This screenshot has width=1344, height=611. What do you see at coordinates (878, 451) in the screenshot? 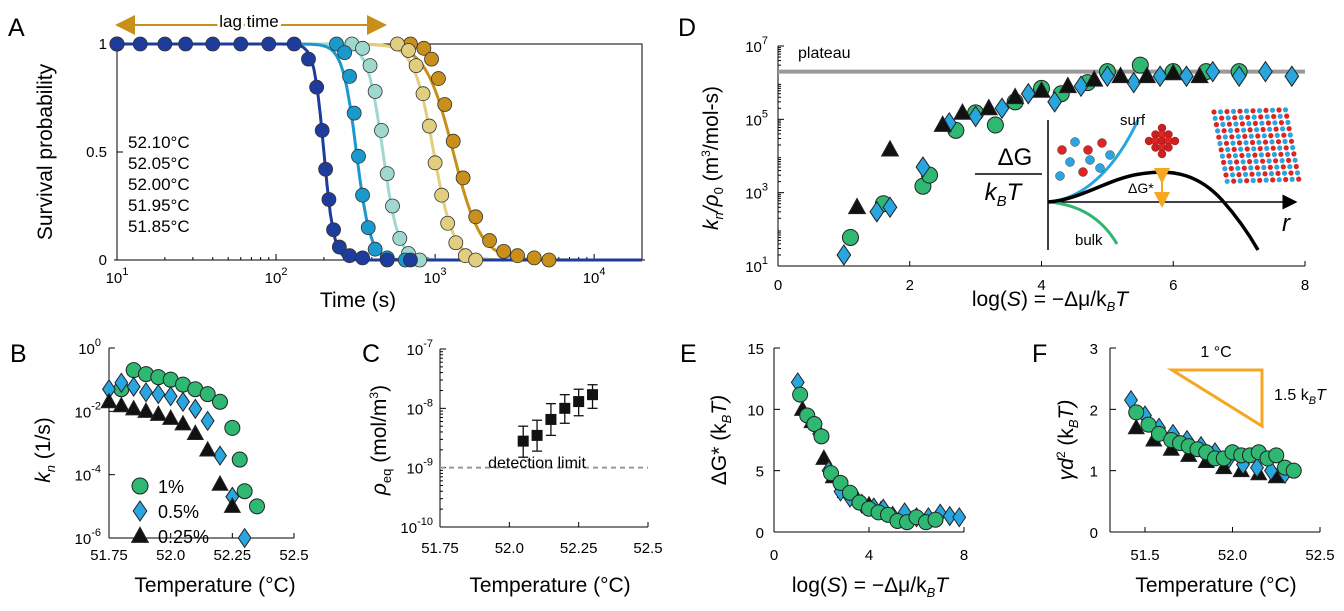
I see `panel-e-marks` at bounding box center [878, 451].